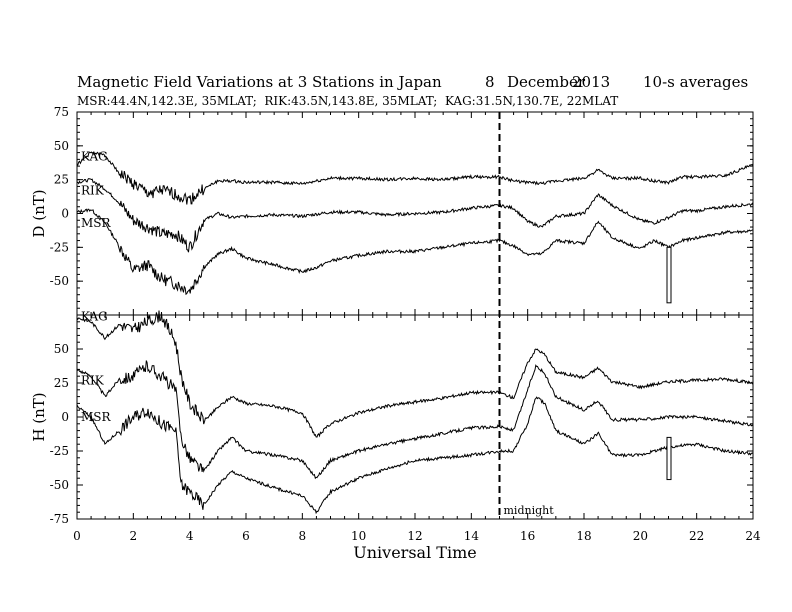 The image size is (792, 612). I want to click on series-line-msr, so click(415, 252).